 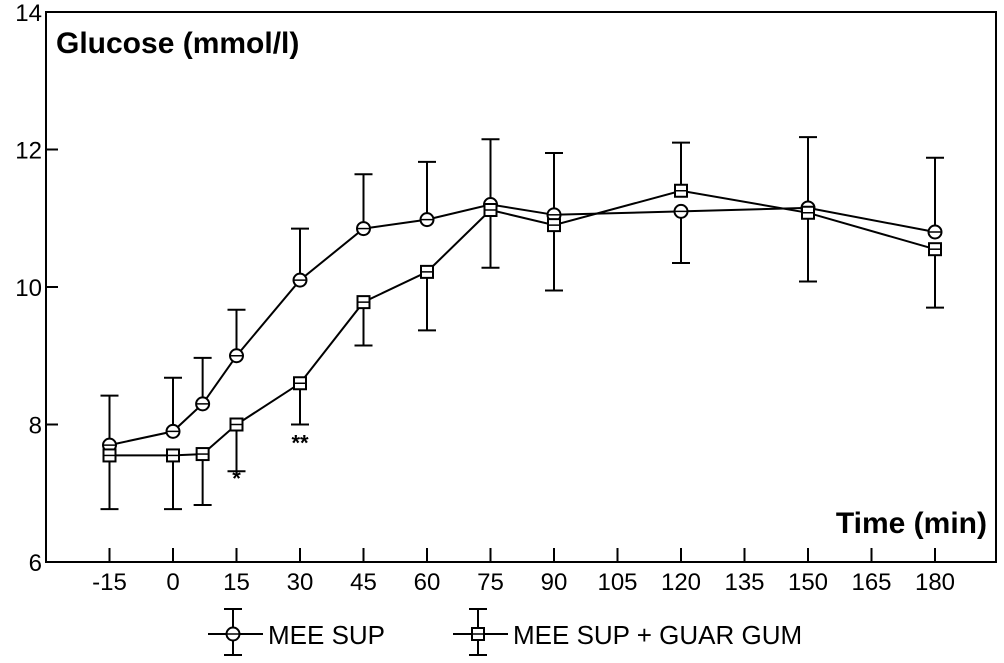 What do you see at coordinates (363, 582) in the screenshot?
I see `x-tick-label: 45` at bounding box center [363, 582].